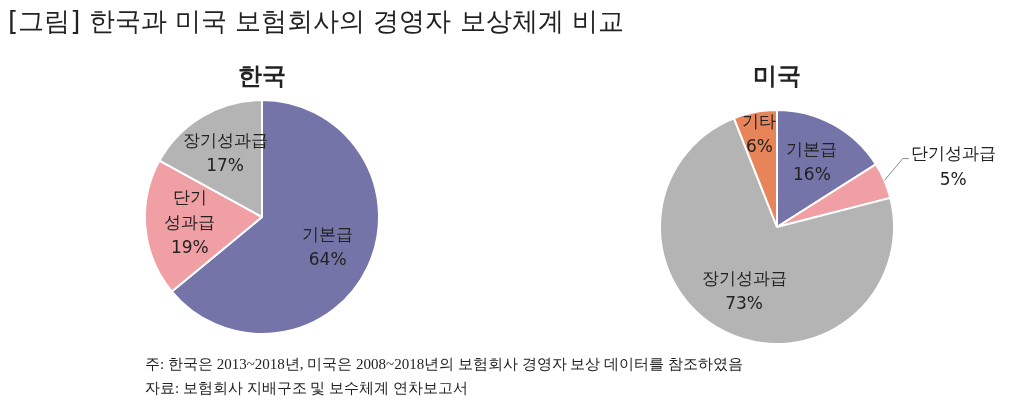  I want to click on text: 주: 한국은 2013~2018년, 미국은 2008~2018년의 보험회사 경영자 보상 데이터를 참조하였음, so click(444, 364).